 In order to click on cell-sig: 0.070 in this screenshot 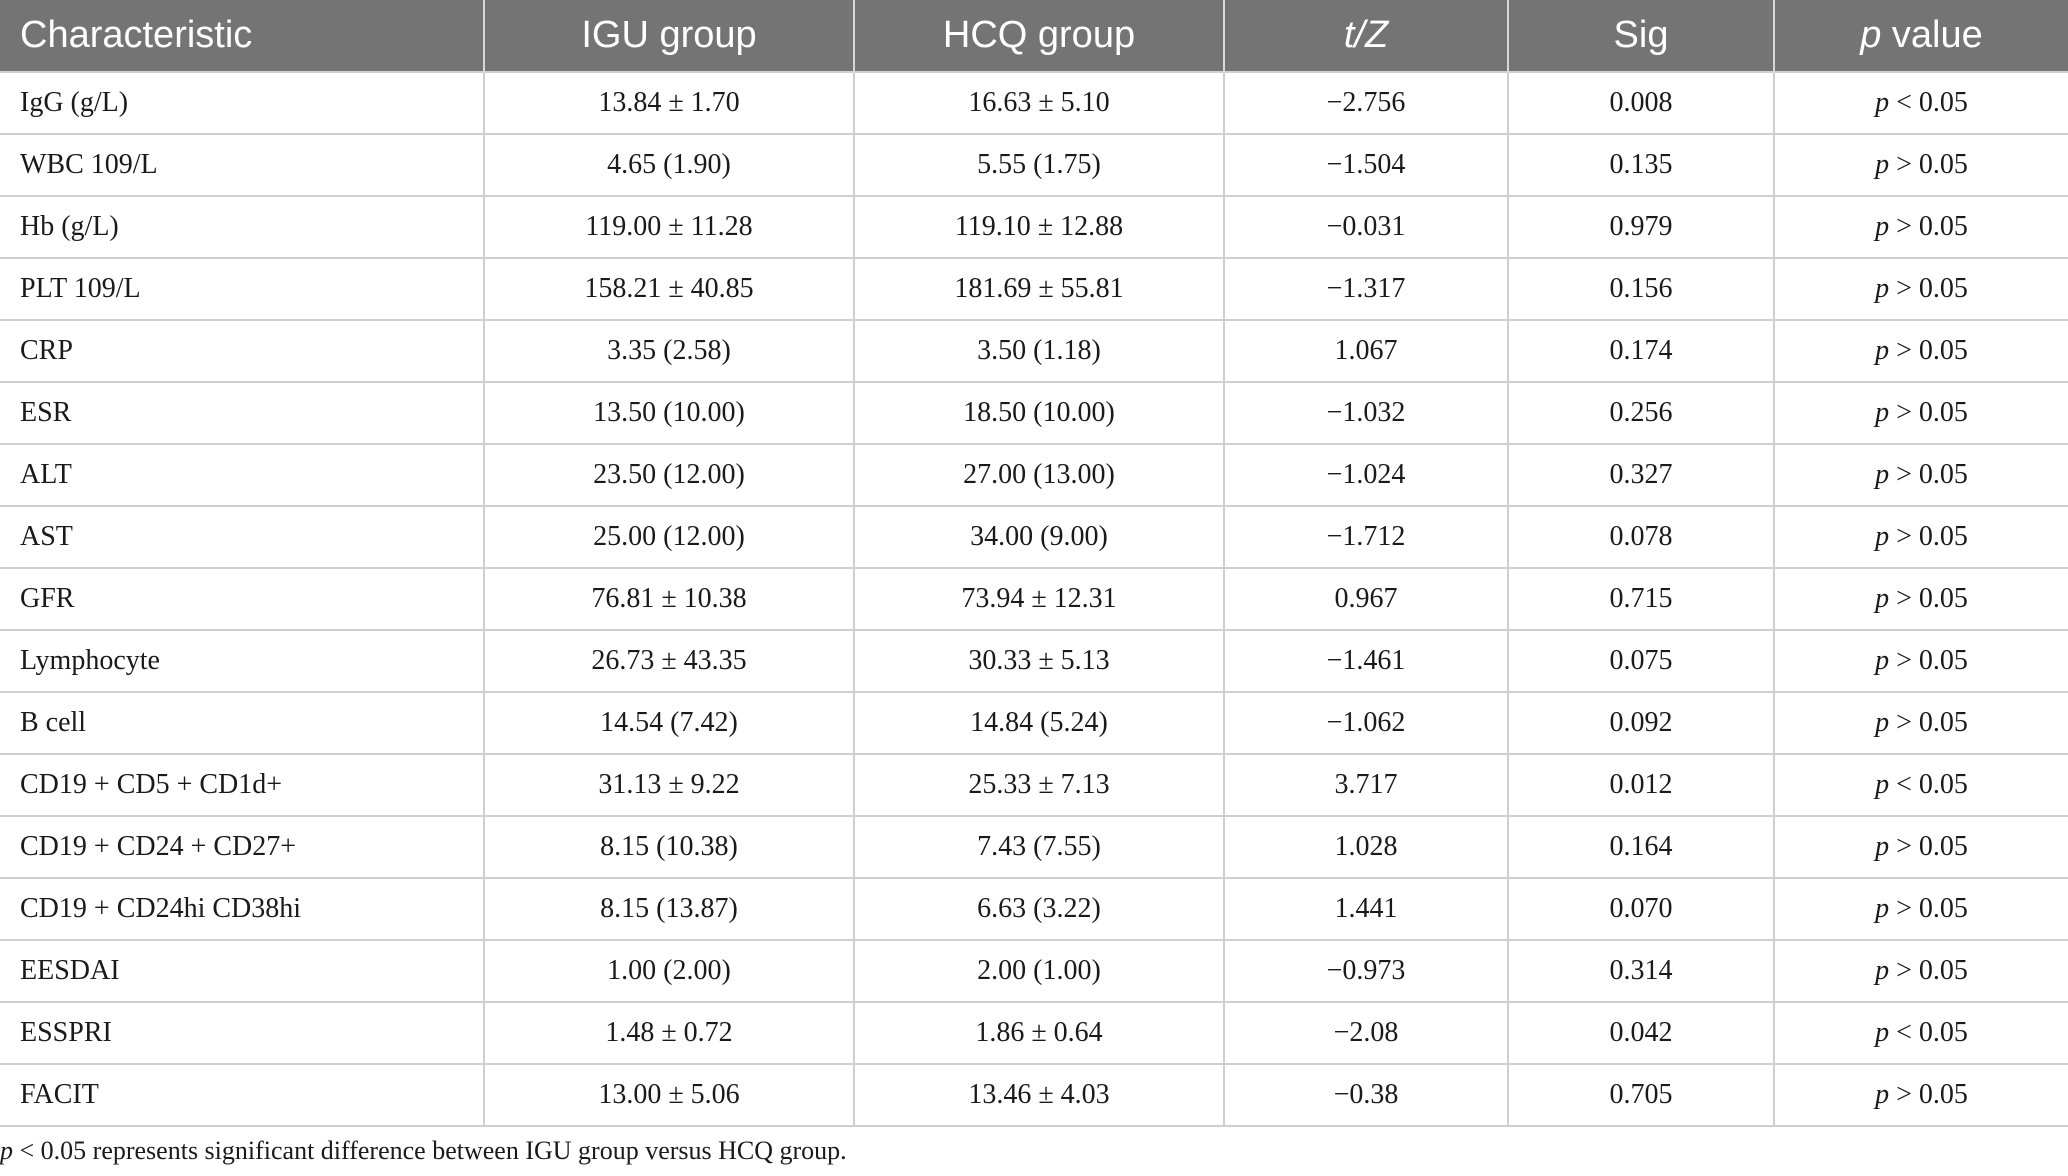, I will do `click(1641, 908)`.